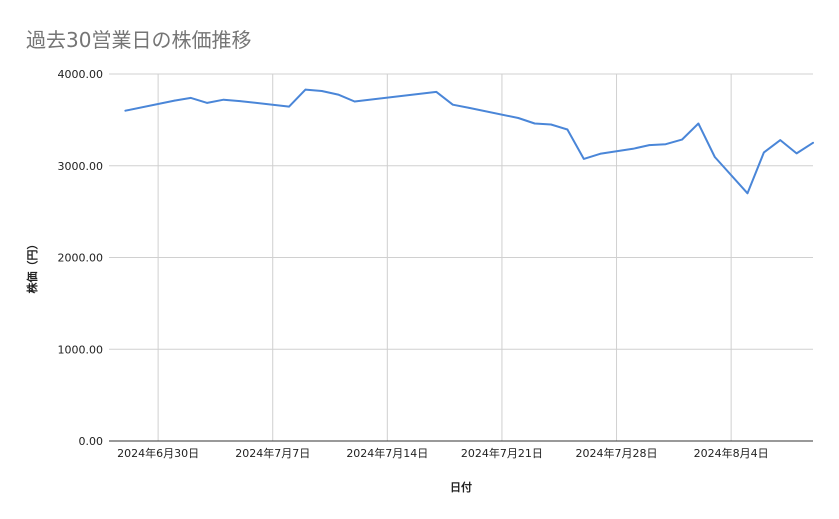 This screenshot has width=839, height=519. I want to click on x-tick-label: 2024年7月7日, so click(272, 453).